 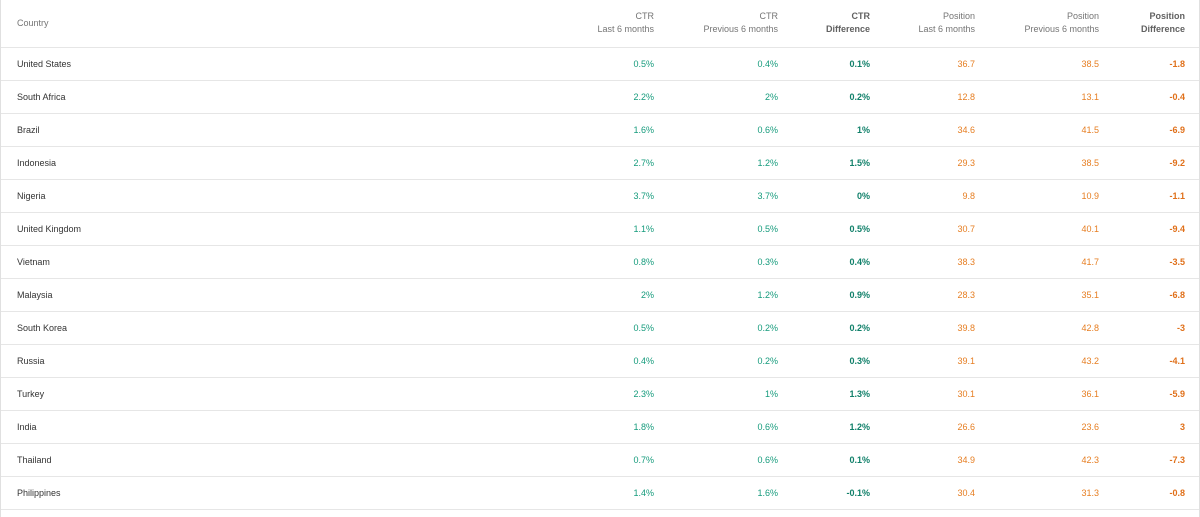 I want to click on table-row: South Korea 0.5% 0.2% 0.2% 39.8 42.8 -3, so click(x=600, y=328).